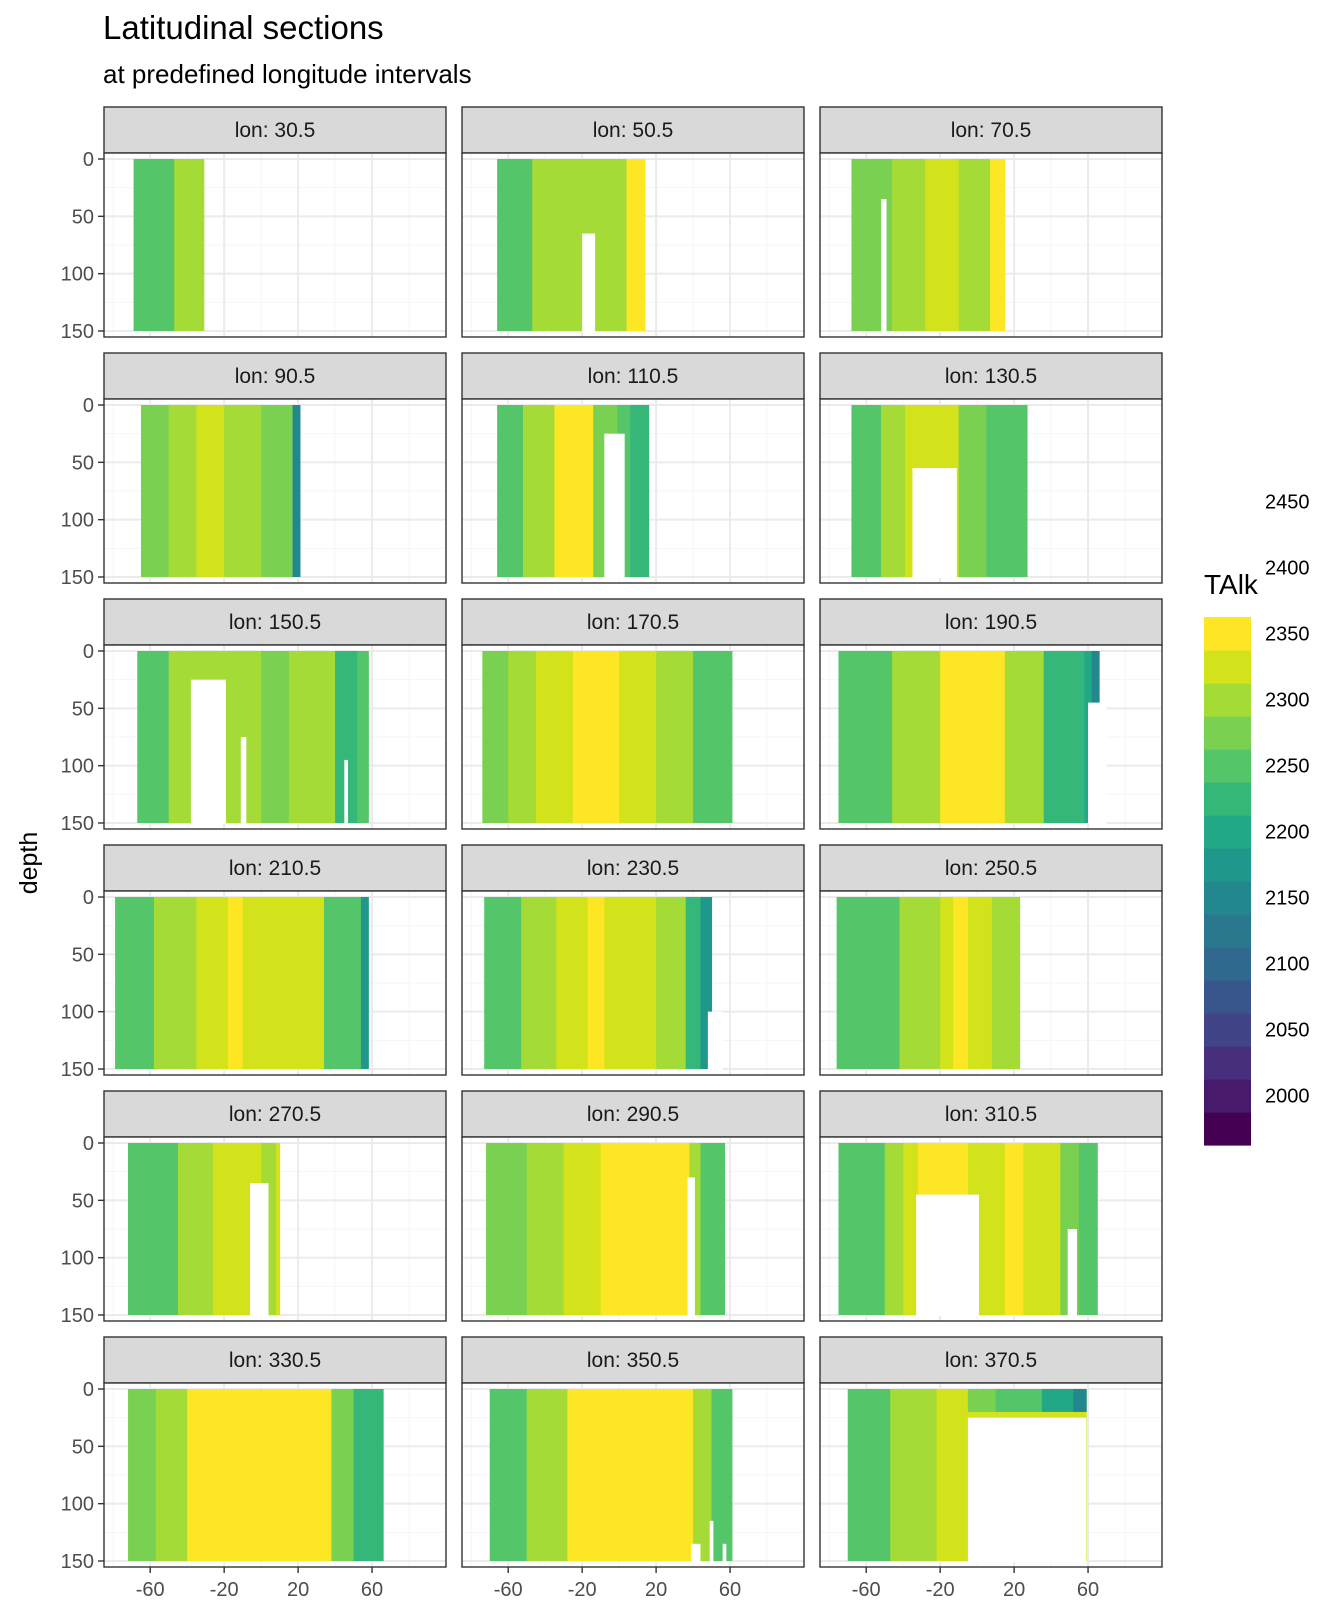 This screenshot has height=1612, width=1344. Describe the element at coordinates (88, 652) in the screenshot. I see `y-tick-label: 0` at that location.